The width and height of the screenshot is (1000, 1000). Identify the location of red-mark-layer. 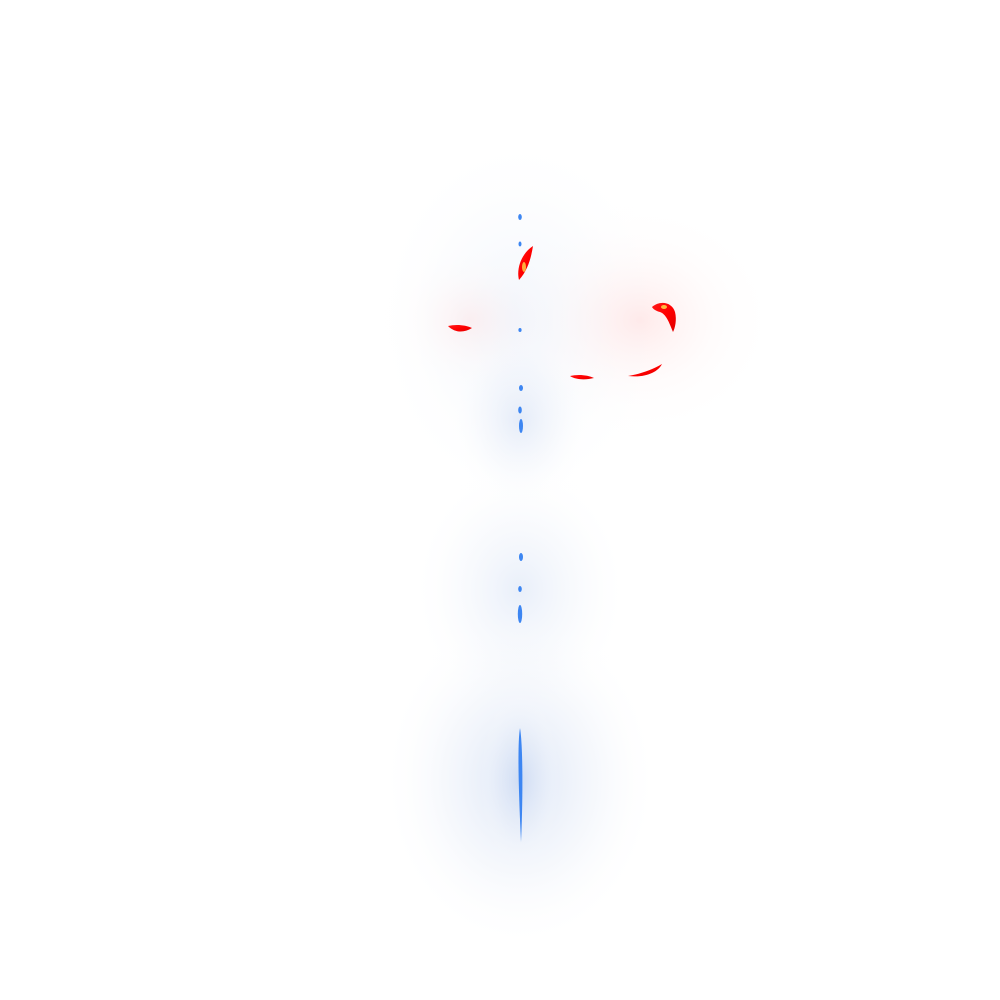
(562, 313).